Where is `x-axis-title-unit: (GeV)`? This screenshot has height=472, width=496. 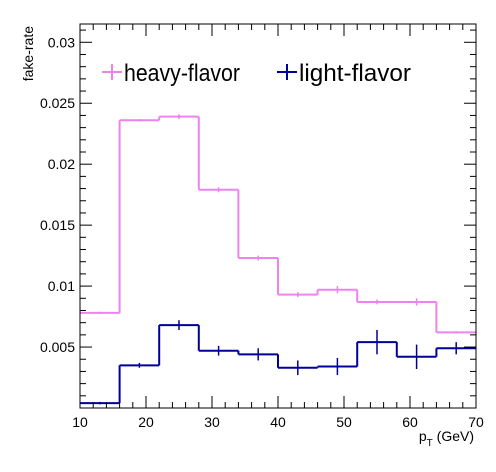
x-axis-title-unit: (GeV) is located at coordinates (453, 436).